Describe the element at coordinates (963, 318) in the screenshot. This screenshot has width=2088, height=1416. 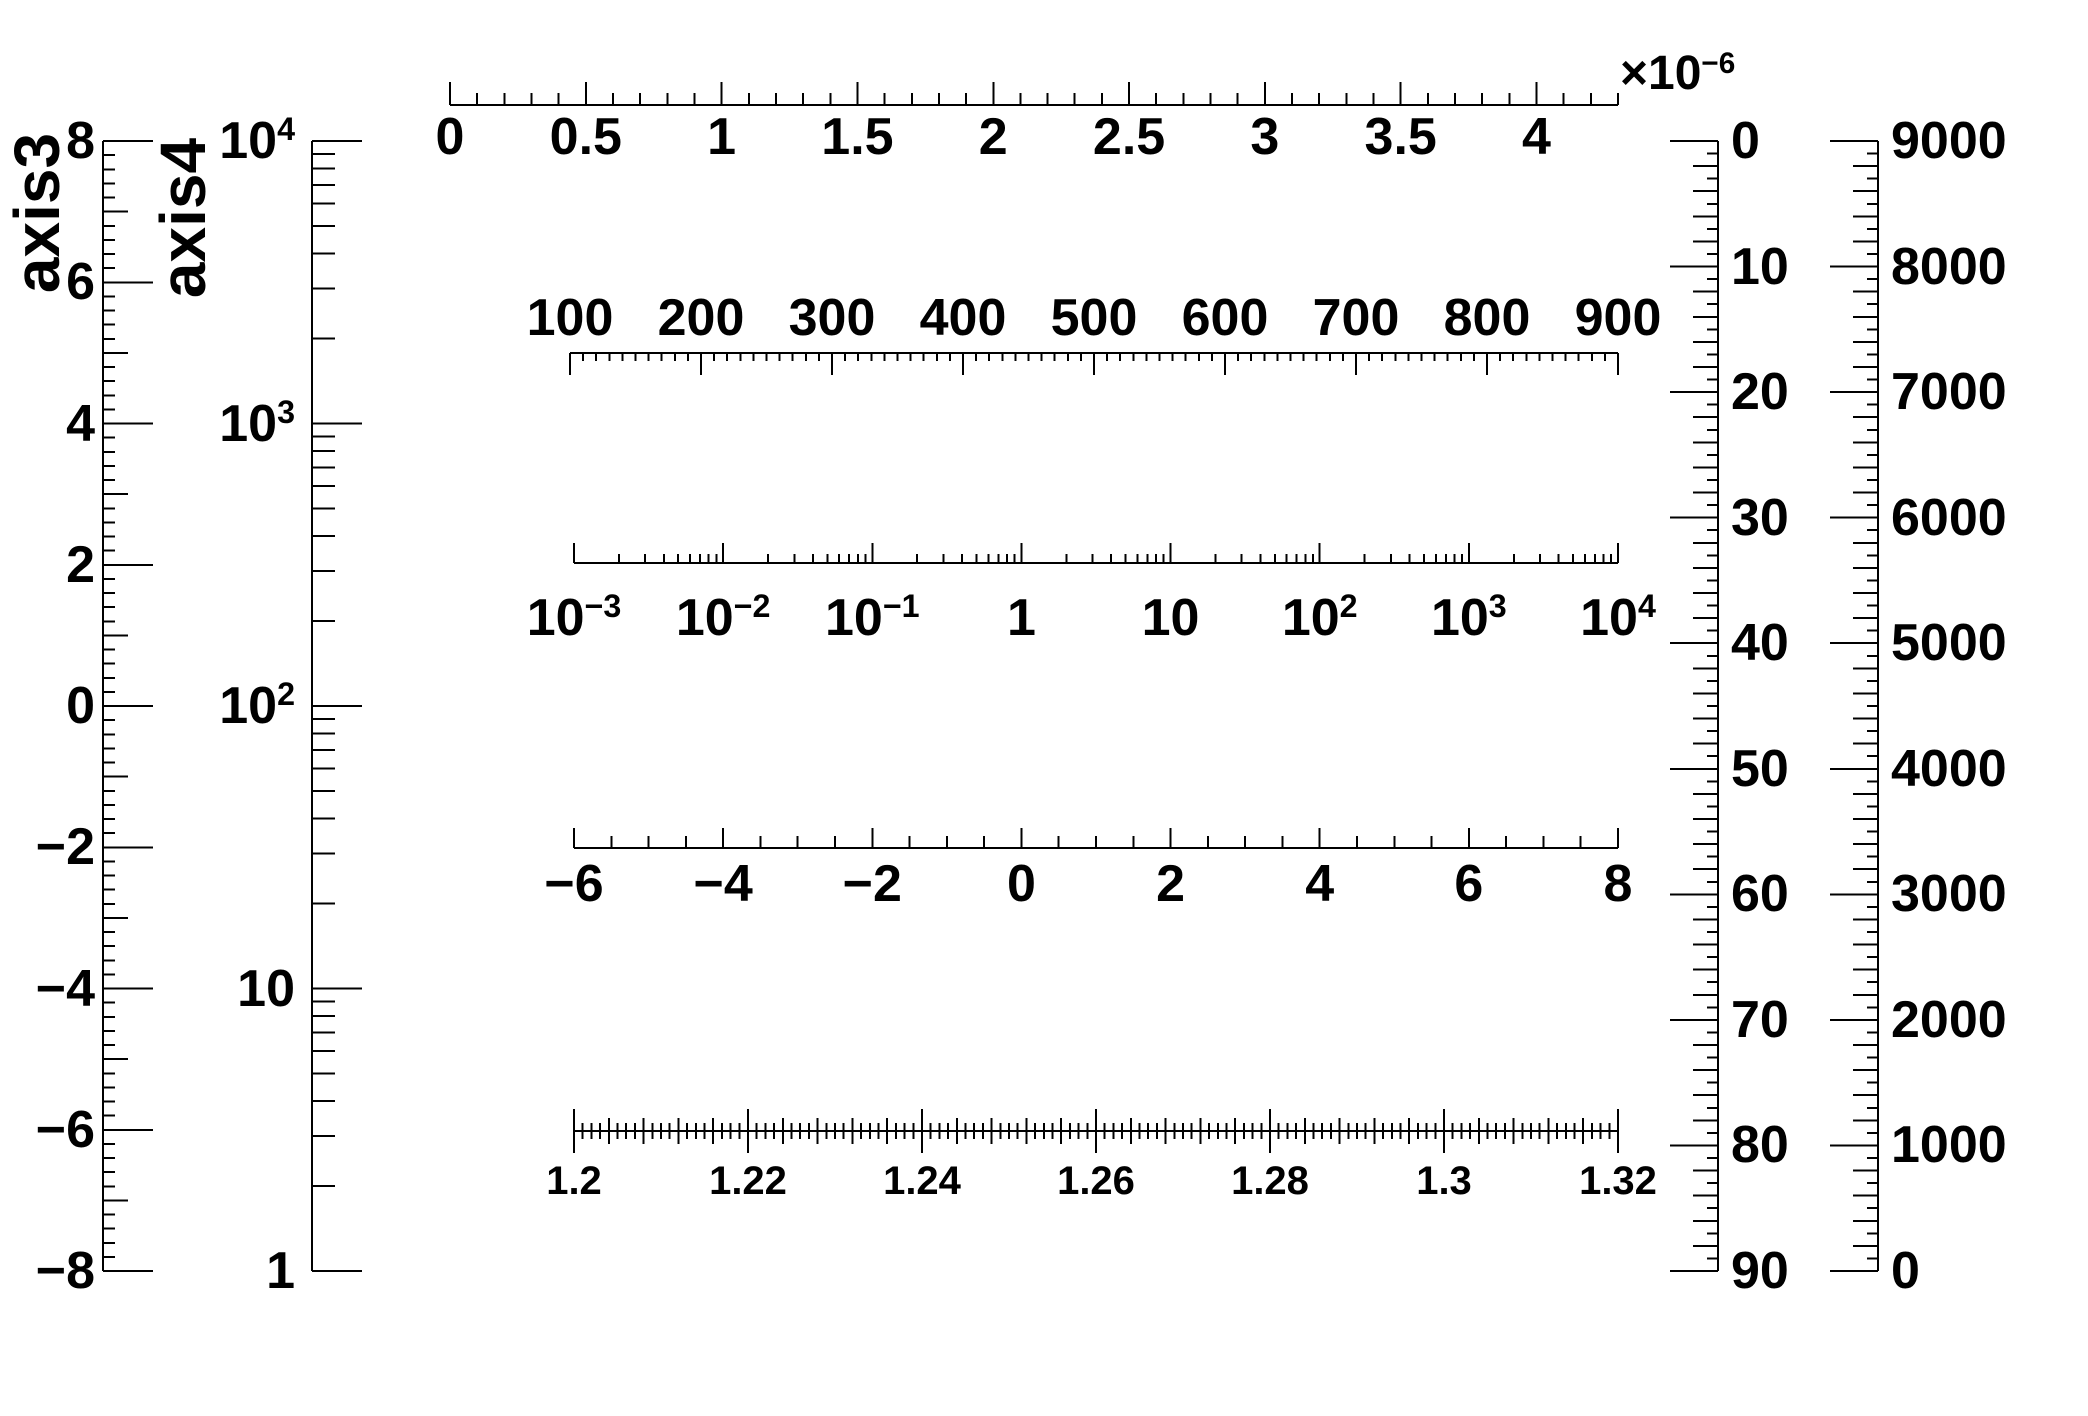
I see `axis-100-900-label: 400` at that location.